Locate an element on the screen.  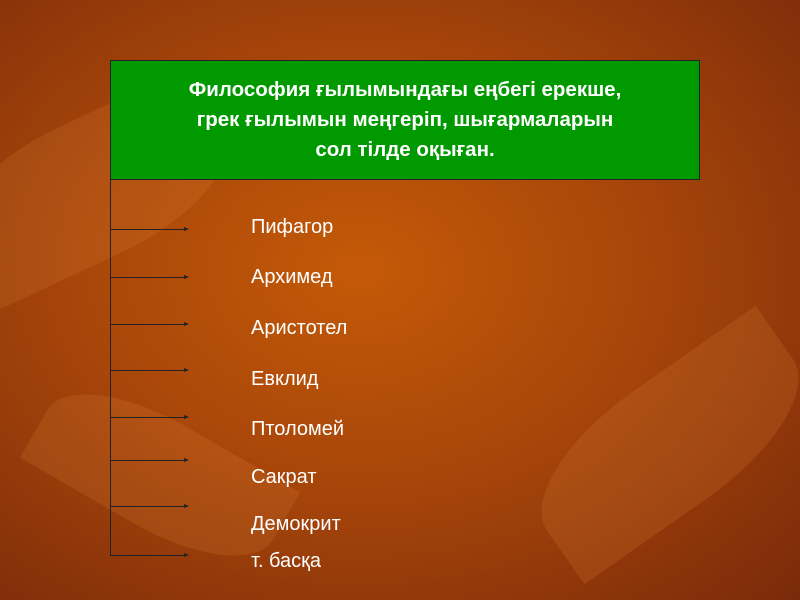
connector-line is located at coordinates (110, 368).